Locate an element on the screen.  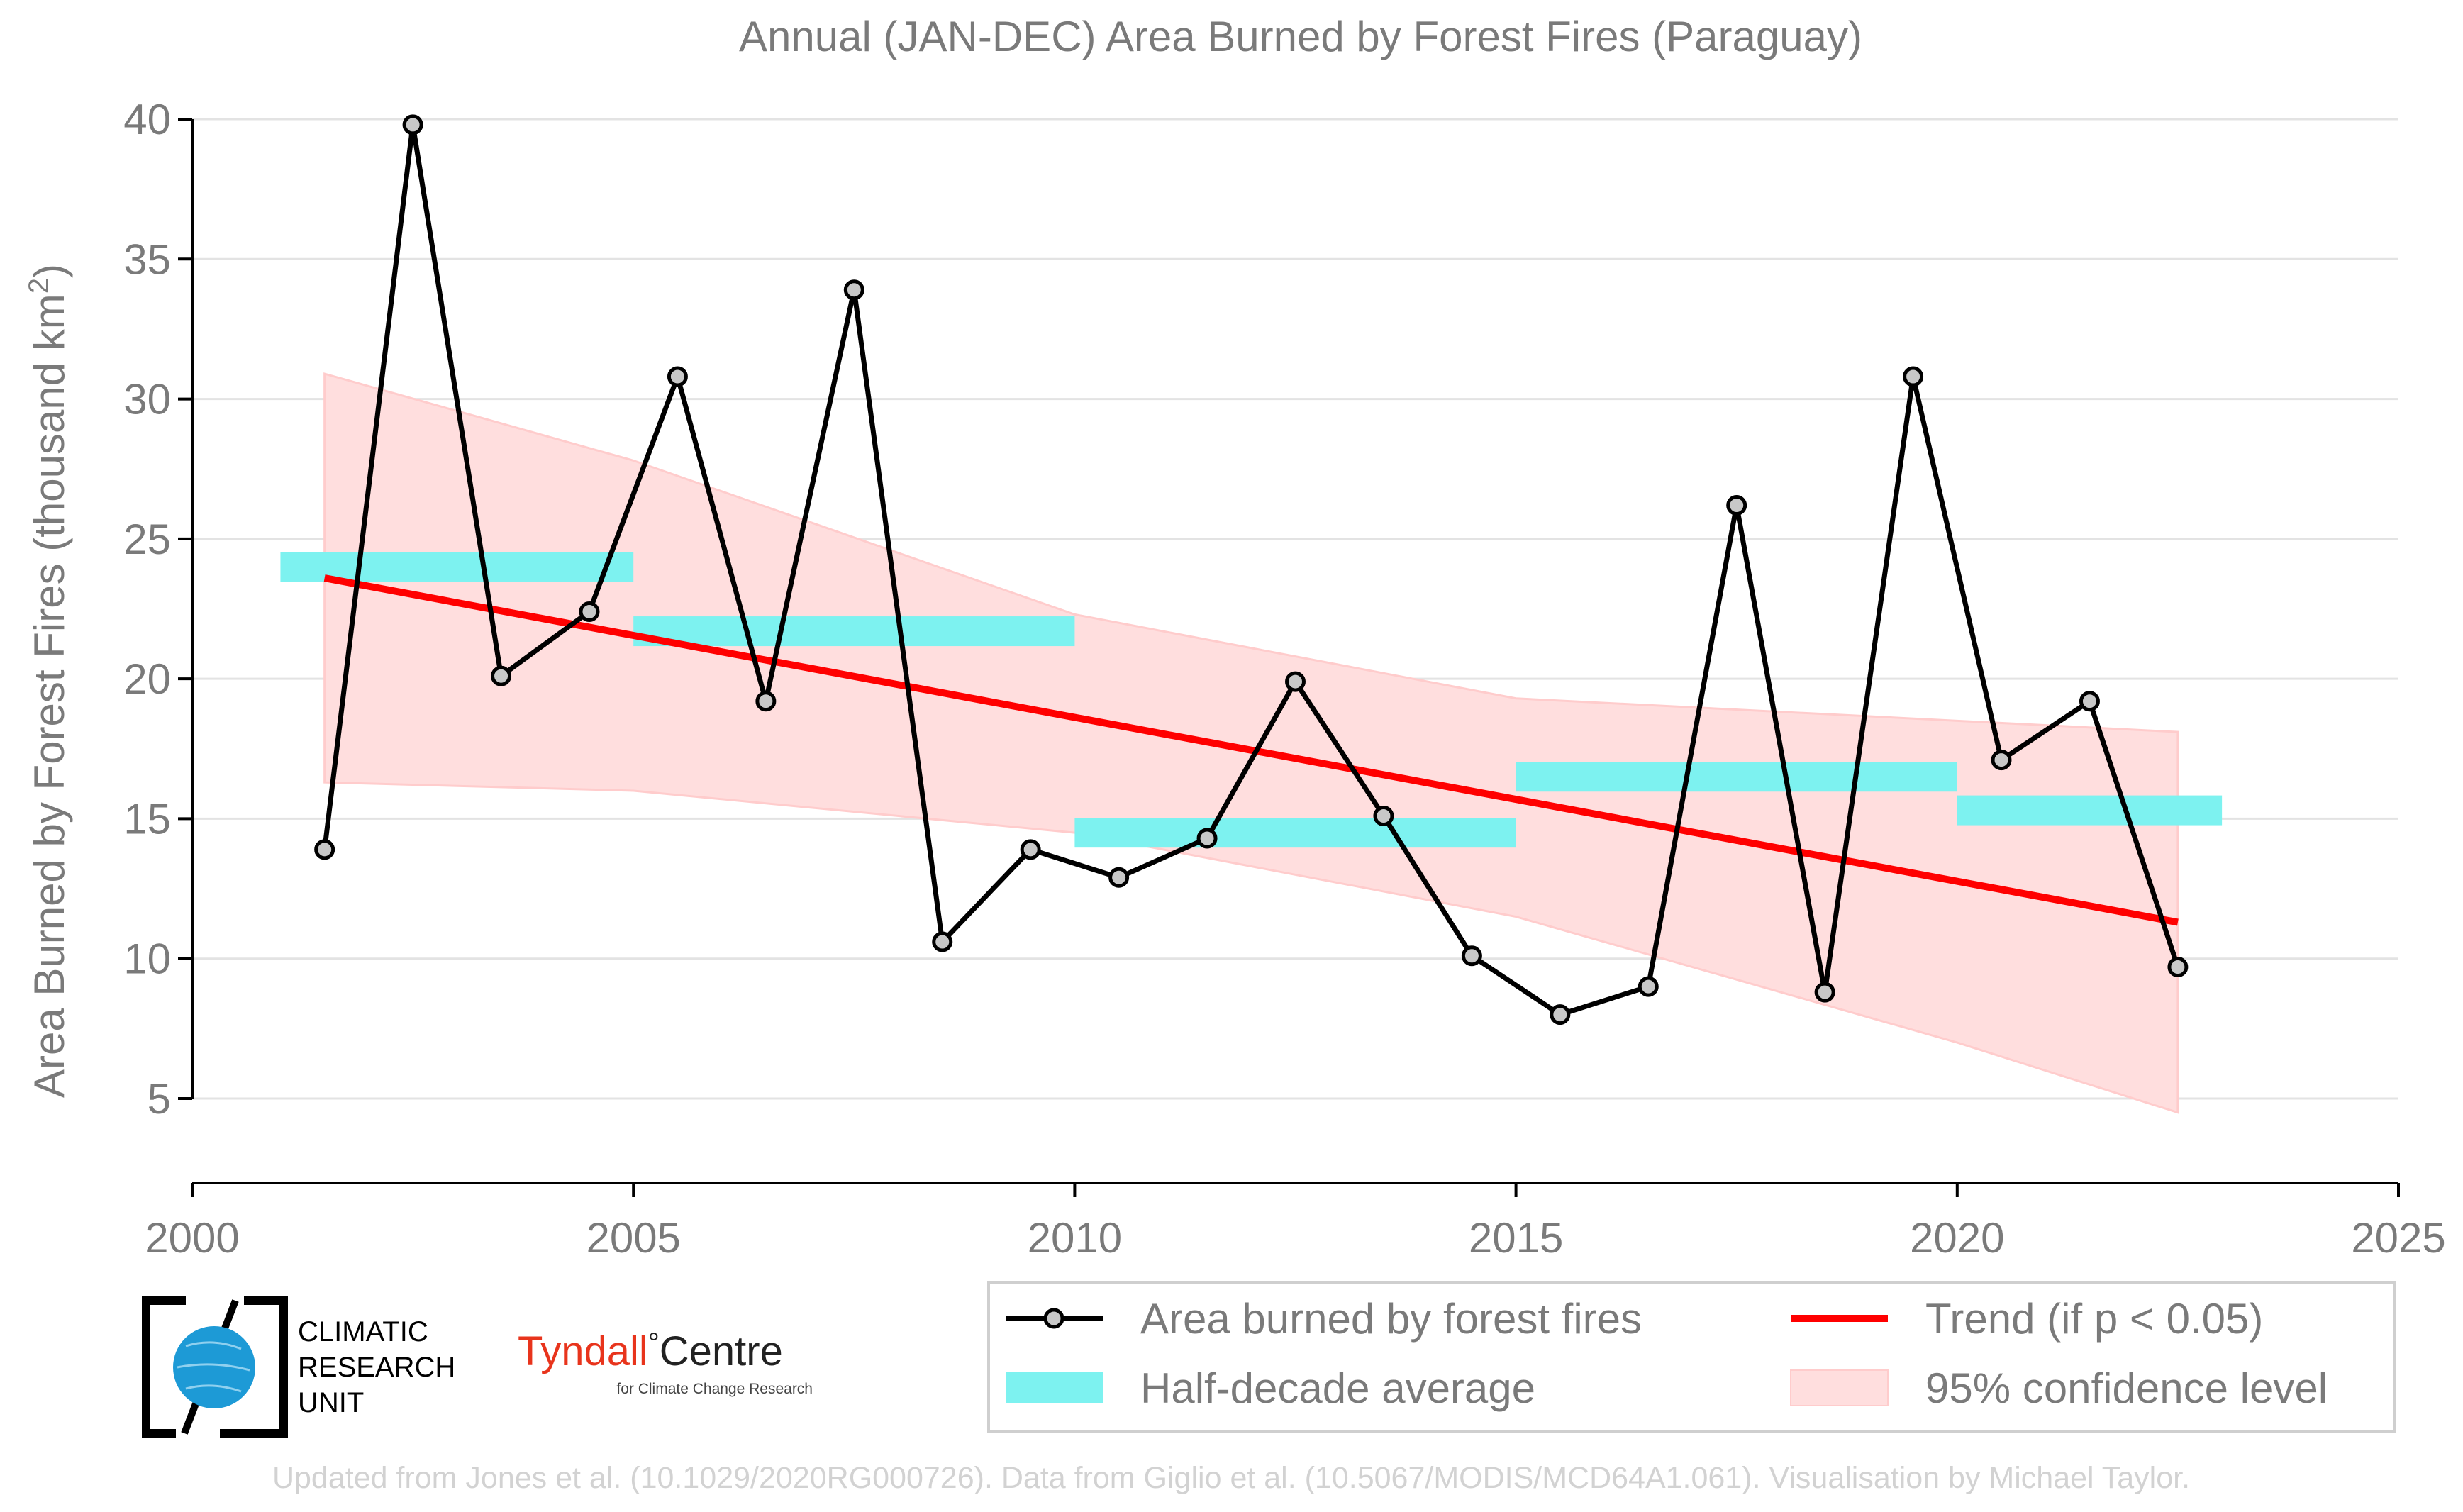
cru-bracket-right is located at coordinates (254, 1367).